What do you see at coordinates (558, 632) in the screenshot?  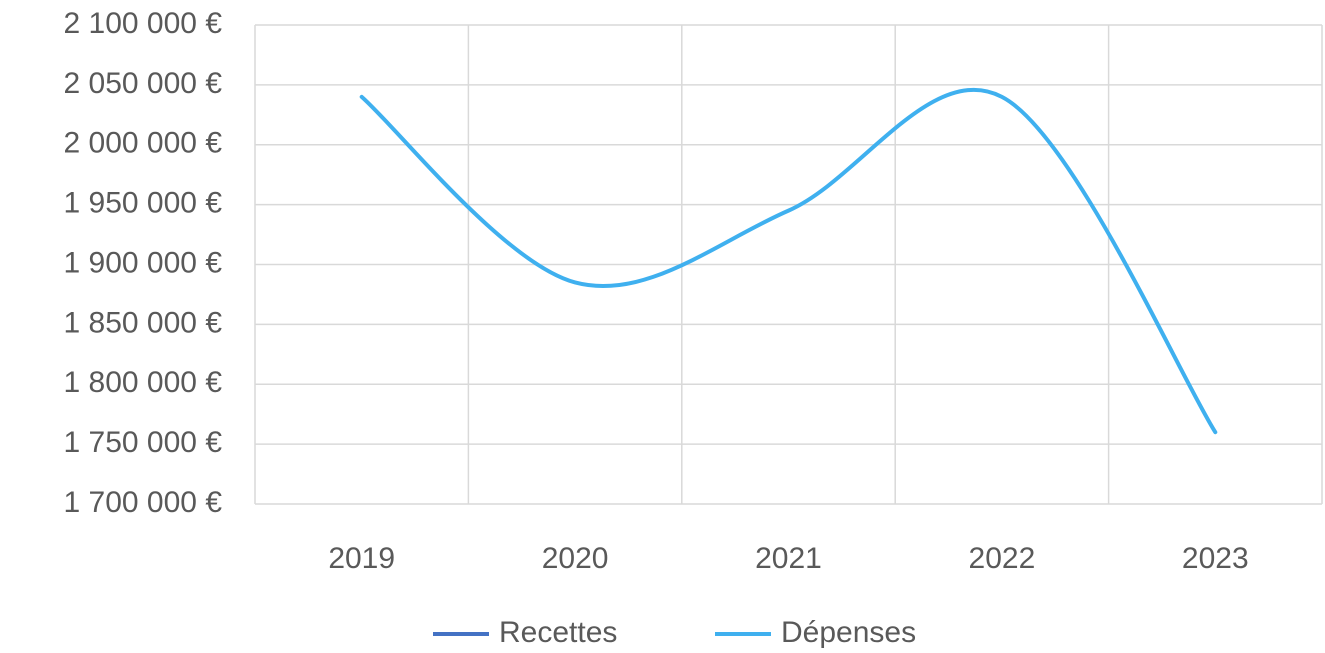 I see `legend-label: Recettes` at bounding box center [558, 632].